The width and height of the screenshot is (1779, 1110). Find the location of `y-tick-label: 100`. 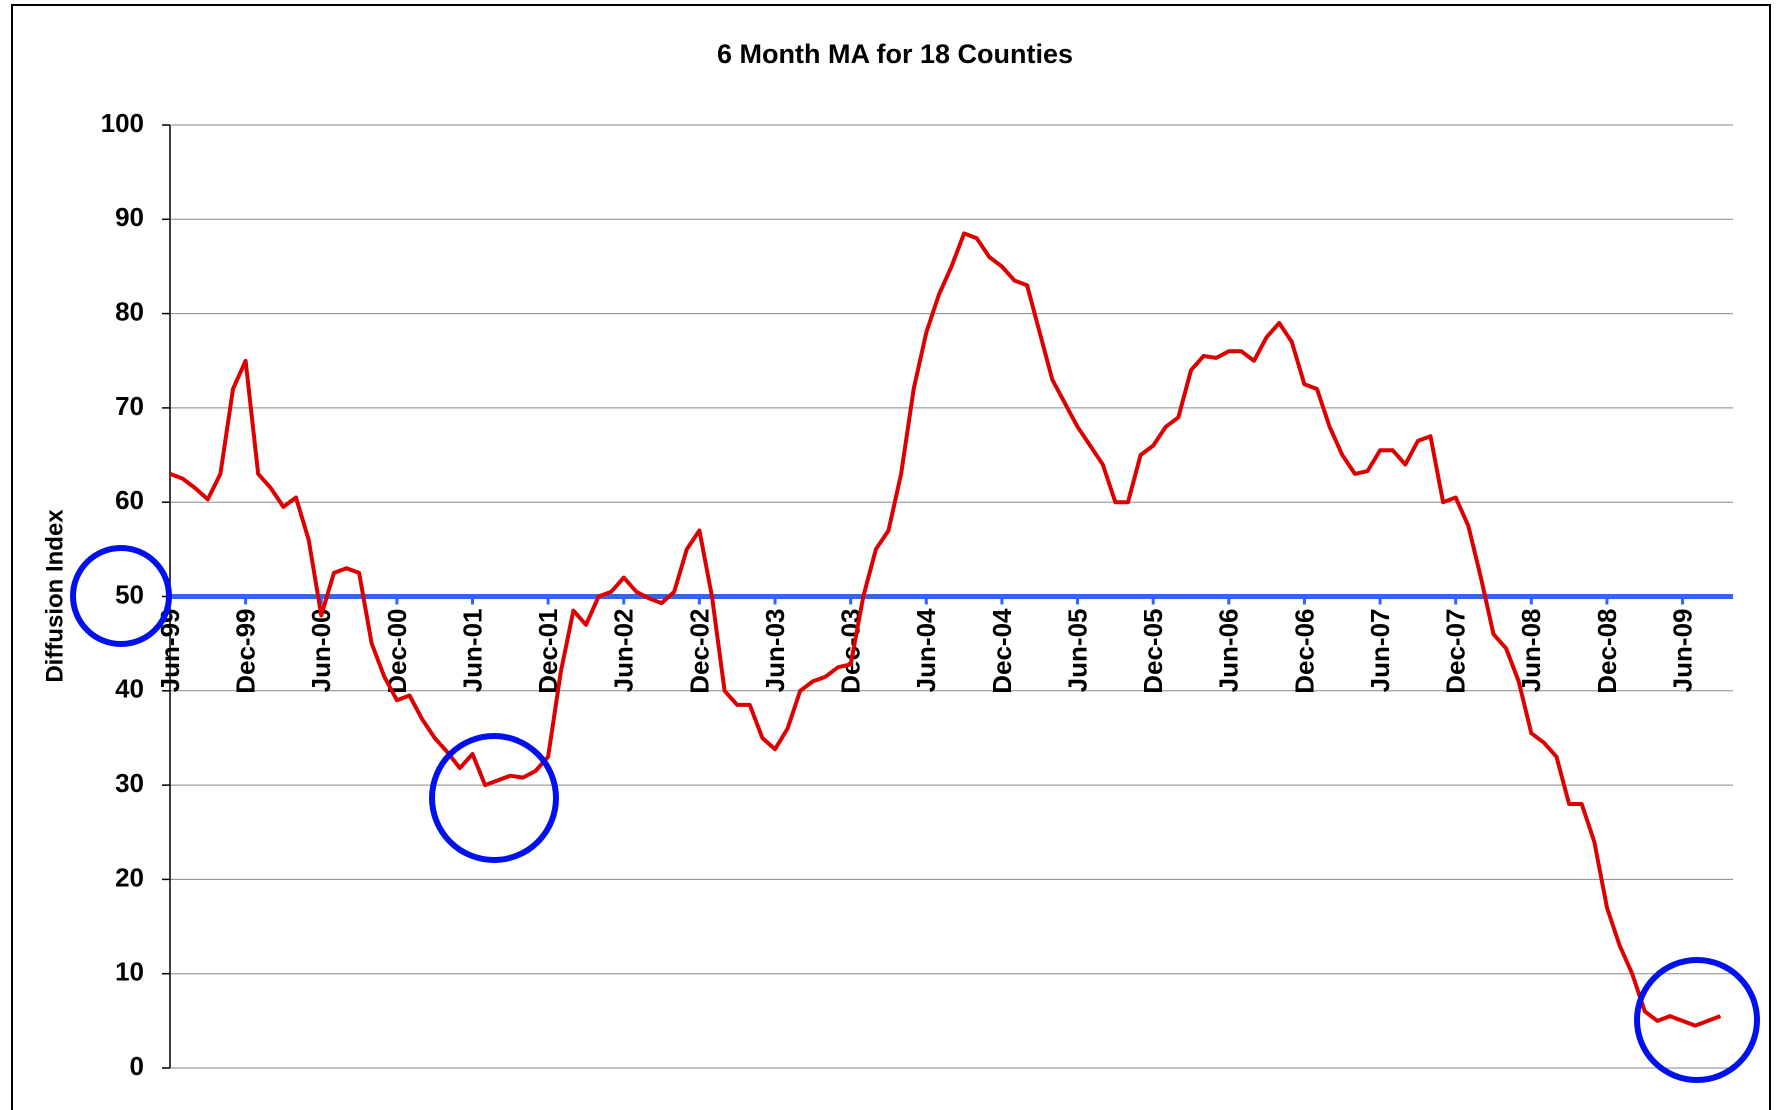

y-tick-label: 100 is located at coordinates (122, 123).